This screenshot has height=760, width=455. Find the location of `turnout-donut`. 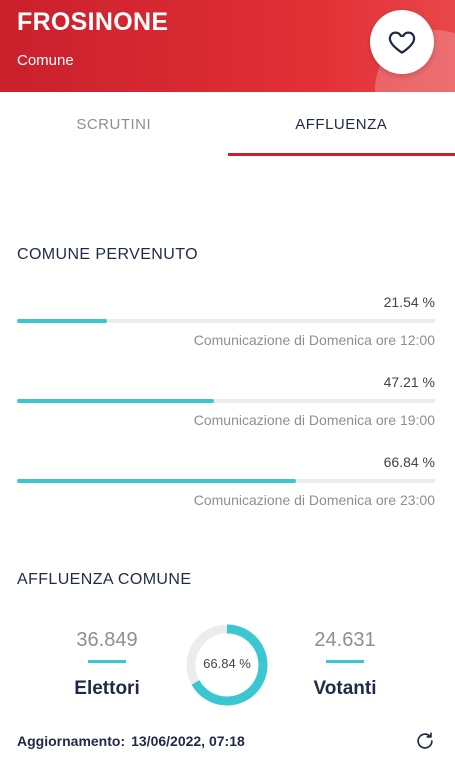

turnout-donut is located at coordinates (227, 665).